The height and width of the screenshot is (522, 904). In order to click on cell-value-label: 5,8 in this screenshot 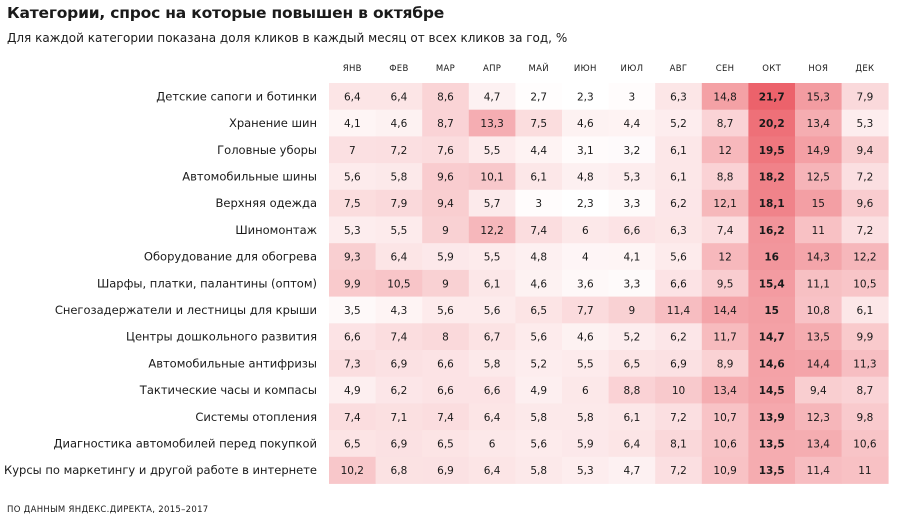, I will do `click(399, 177)`.